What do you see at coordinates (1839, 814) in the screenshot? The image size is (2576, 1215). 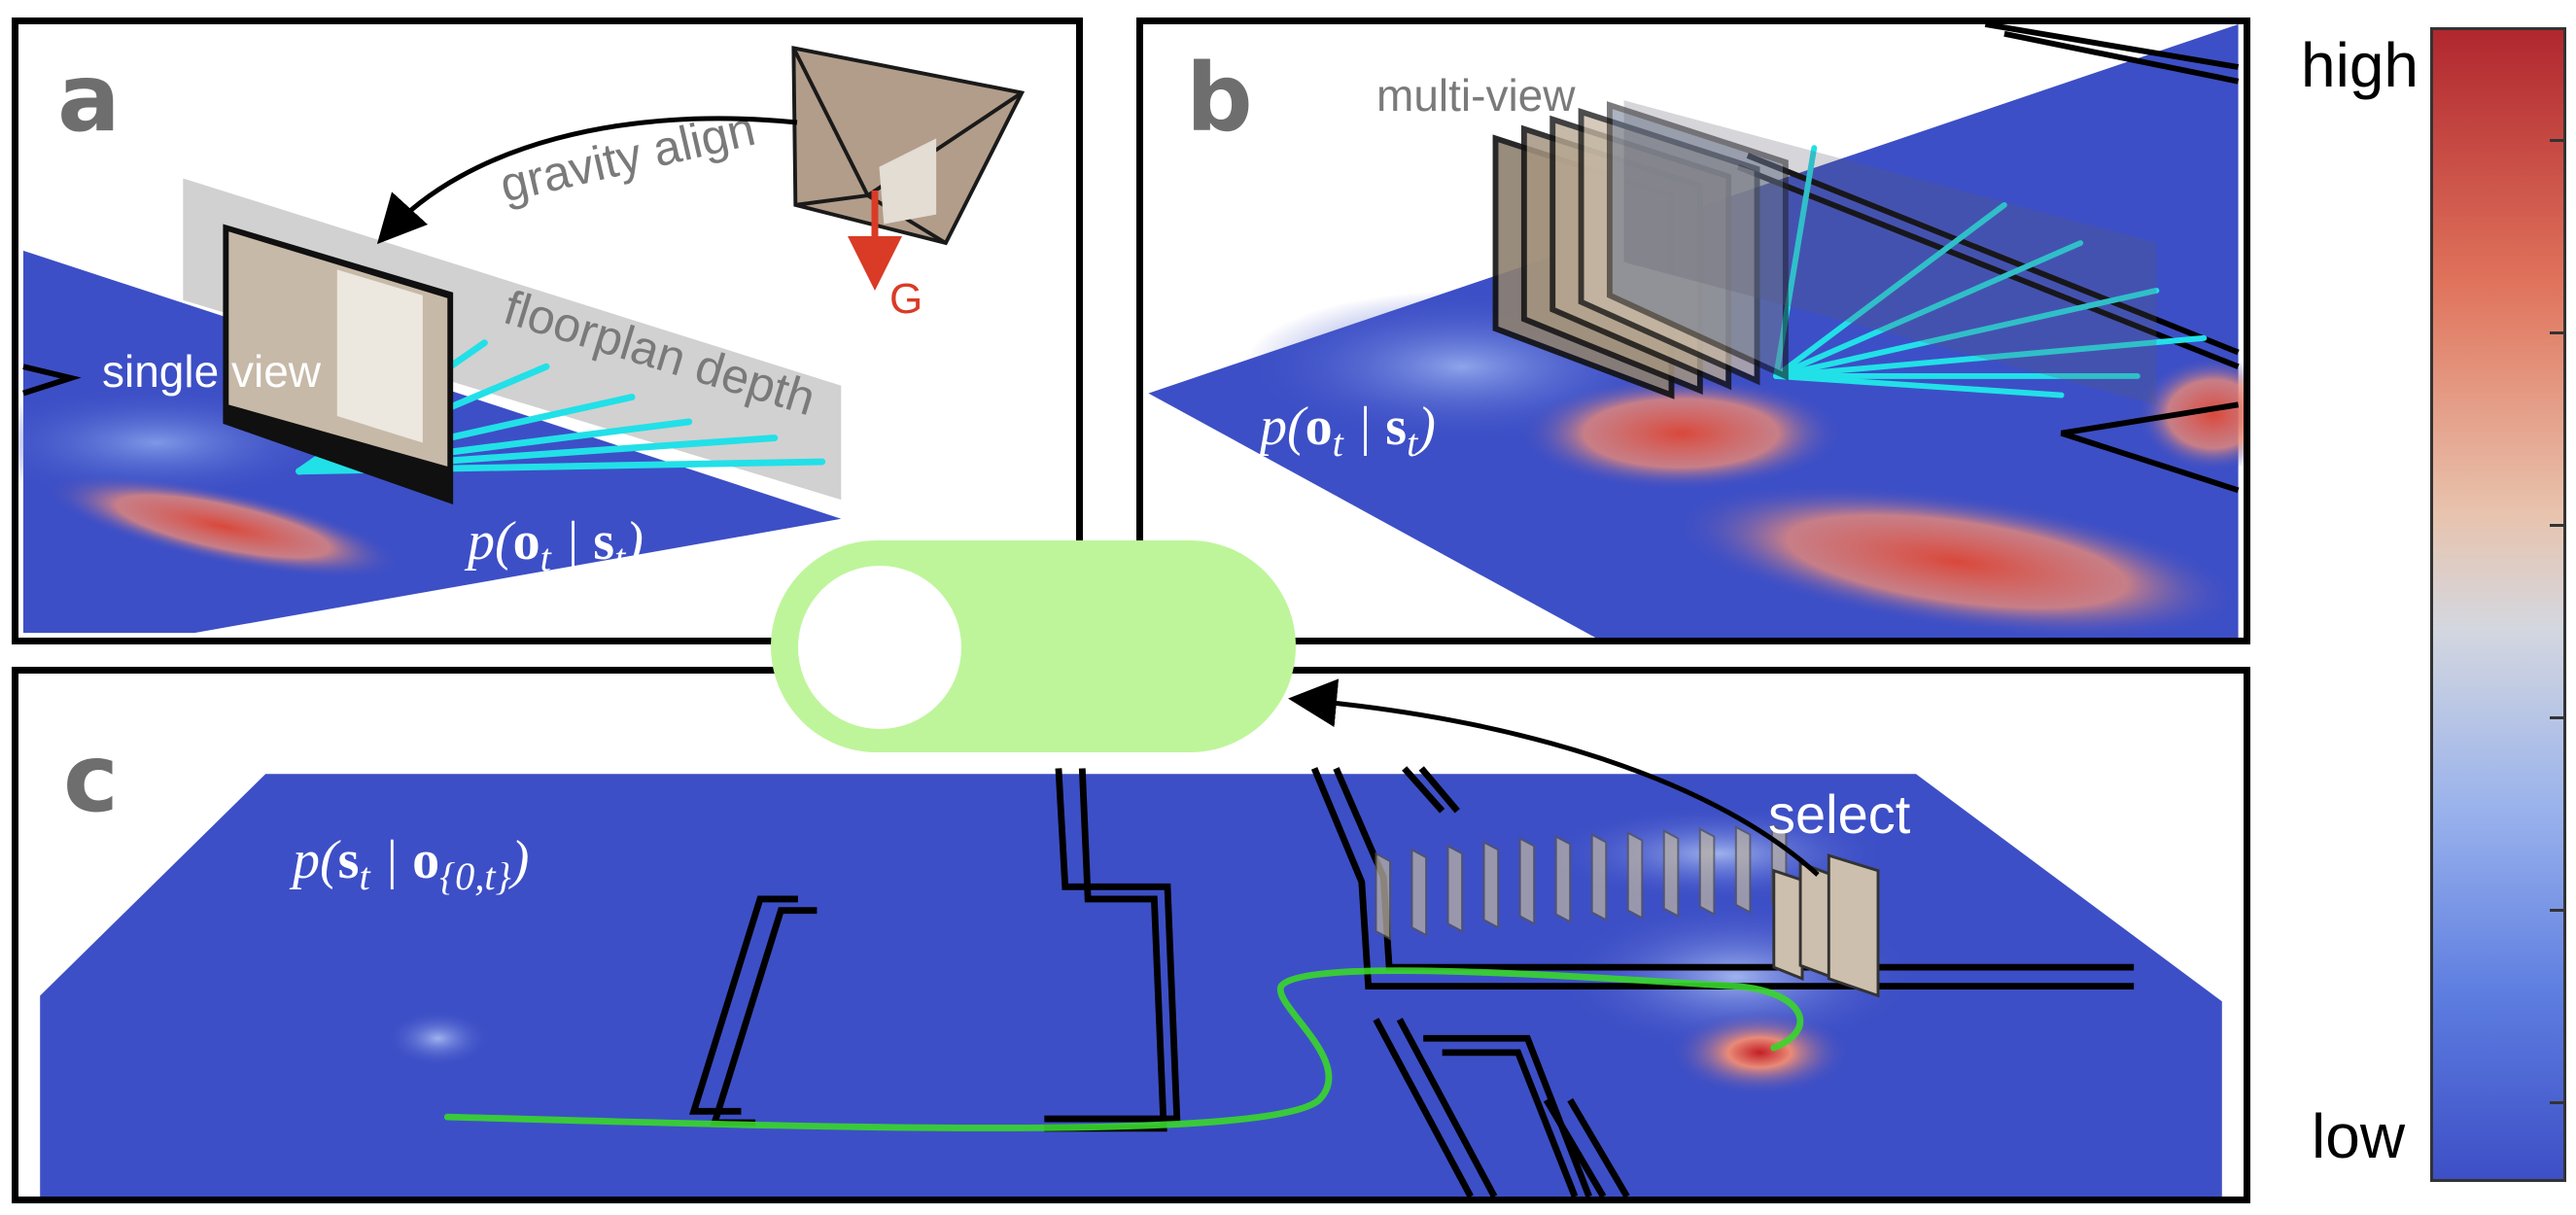 I see `select-label: select` at bounding box center [1839, 814].